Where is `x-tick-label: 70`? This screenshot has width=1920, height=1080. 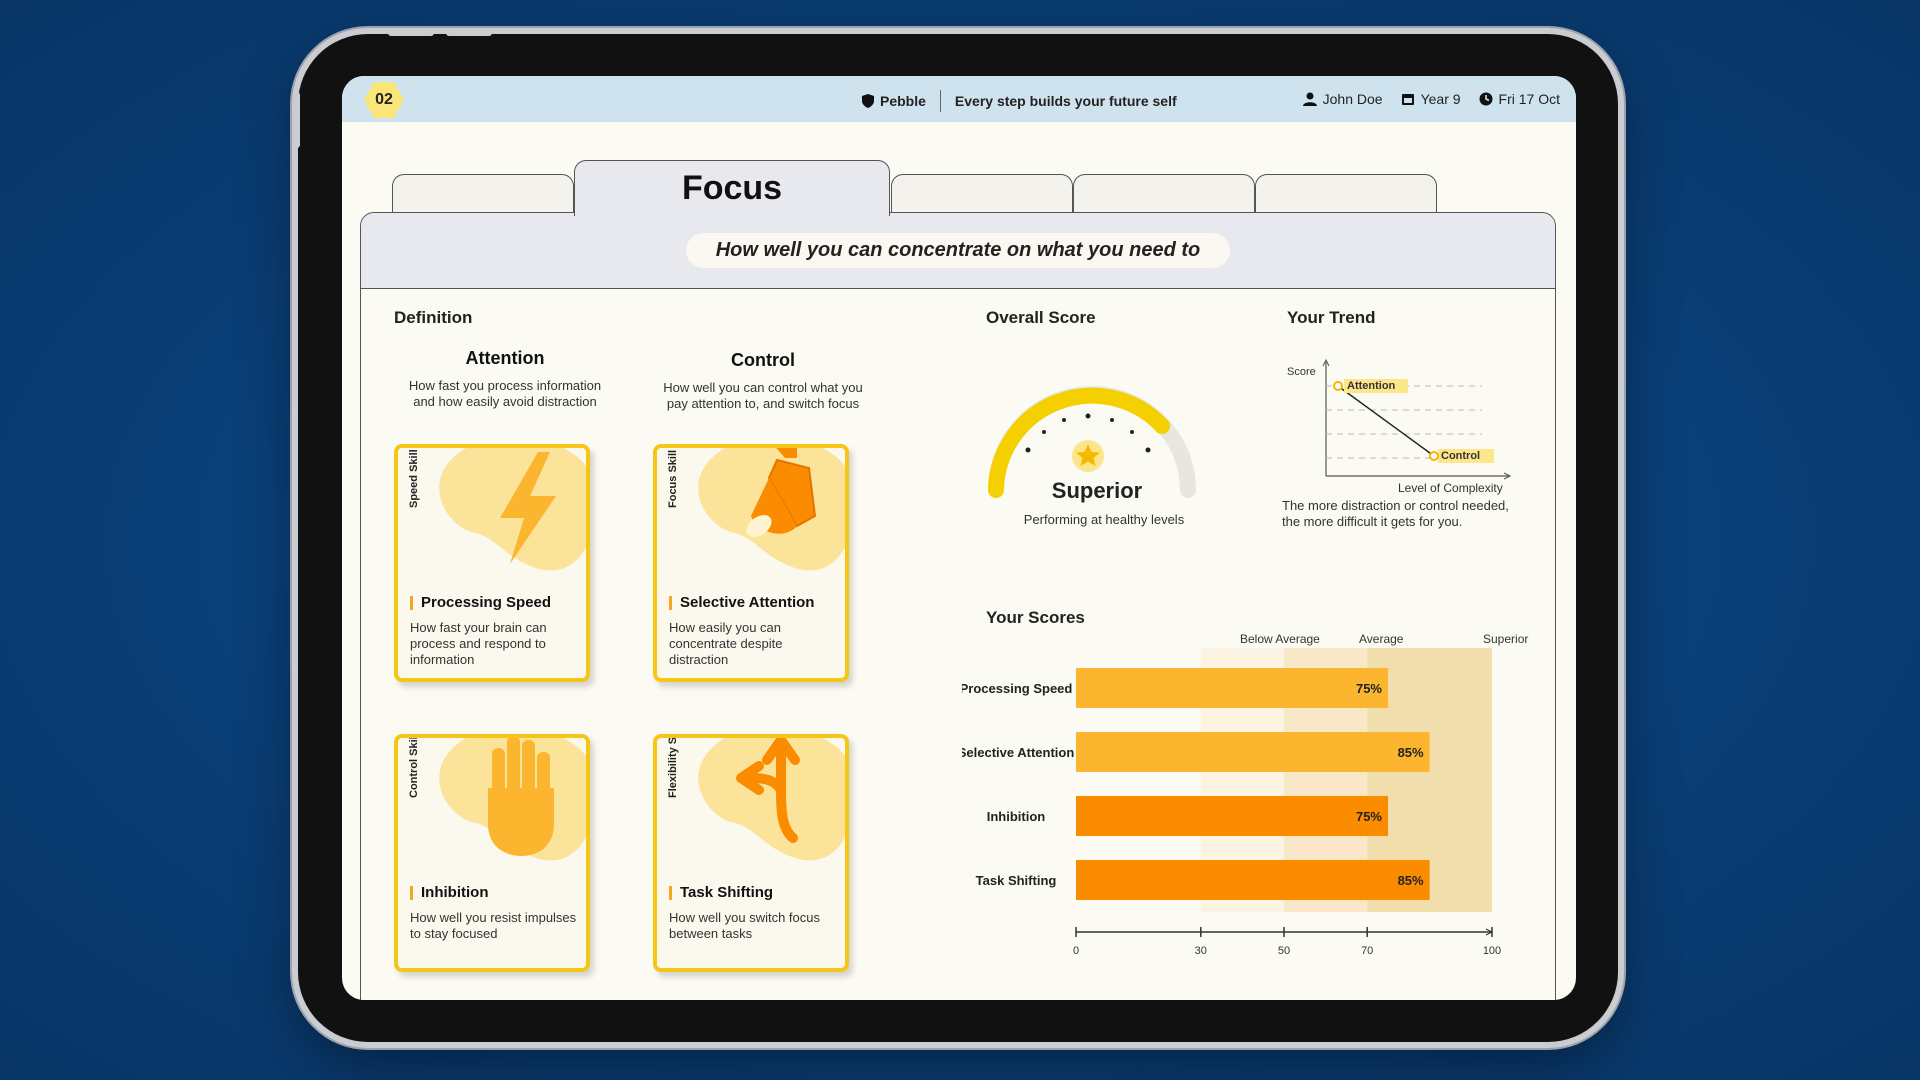
x-tick-label: 70 is located at coordinates (1367, 951).